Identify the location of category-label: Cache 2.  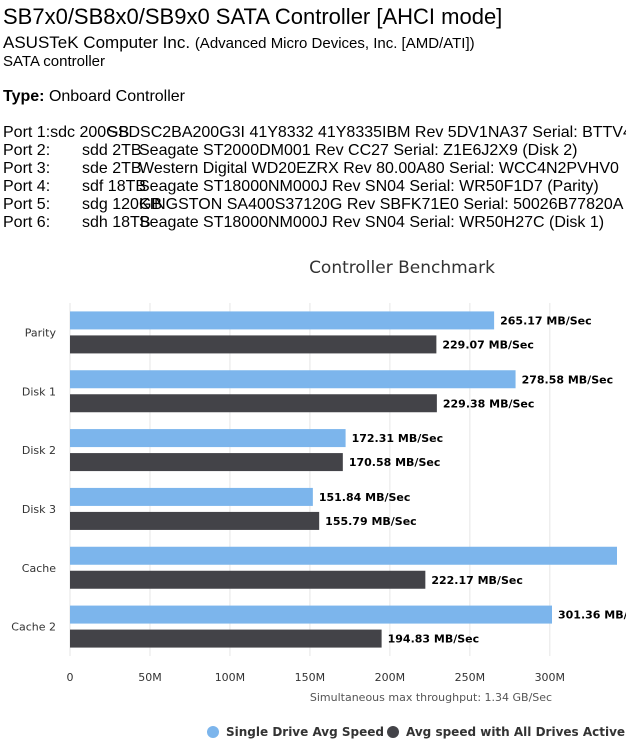
(33, 627).